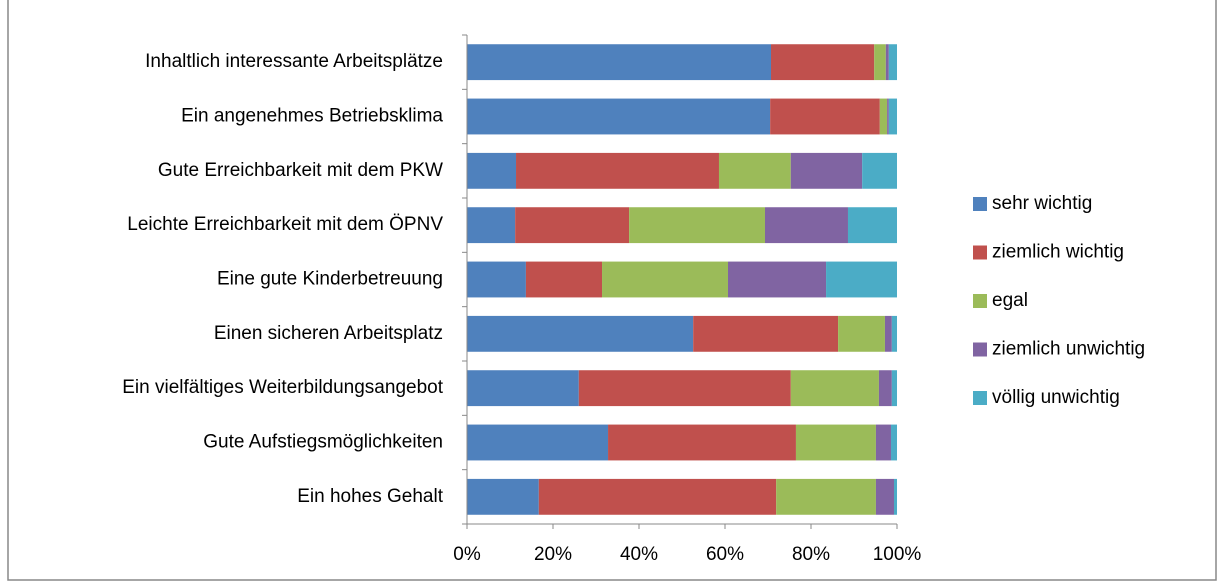 This screenshot has height=584, width=1224. I want to click on x-tick-label: 80%, so click(811, 554).